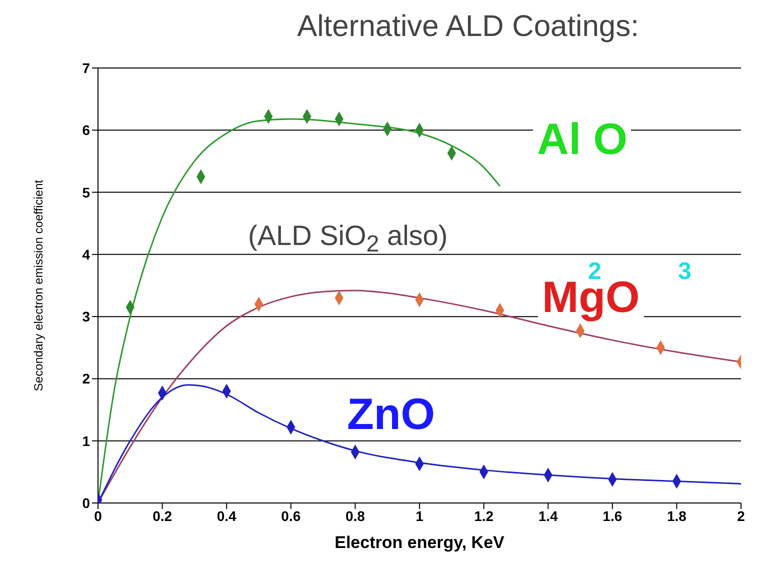 The height and width of the screenshot is (575, 767). I want to click on y-axis-title: Secondary electron emission coefficient, so click(38, 285).